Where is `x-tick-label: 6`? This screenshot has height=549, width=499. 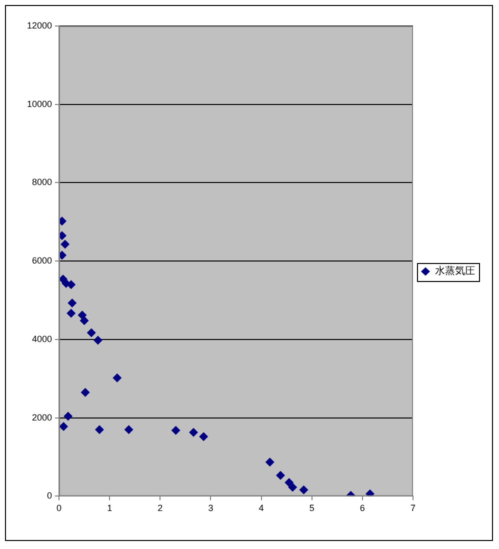 x-tick-label: 6 is located at coordinates (362, 508).